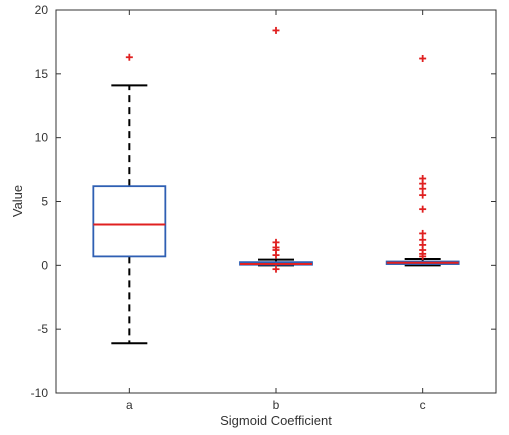  Describe the element at coordinates (42, 138) in the screenshot. I see `y-tick-label: 10` at that location.